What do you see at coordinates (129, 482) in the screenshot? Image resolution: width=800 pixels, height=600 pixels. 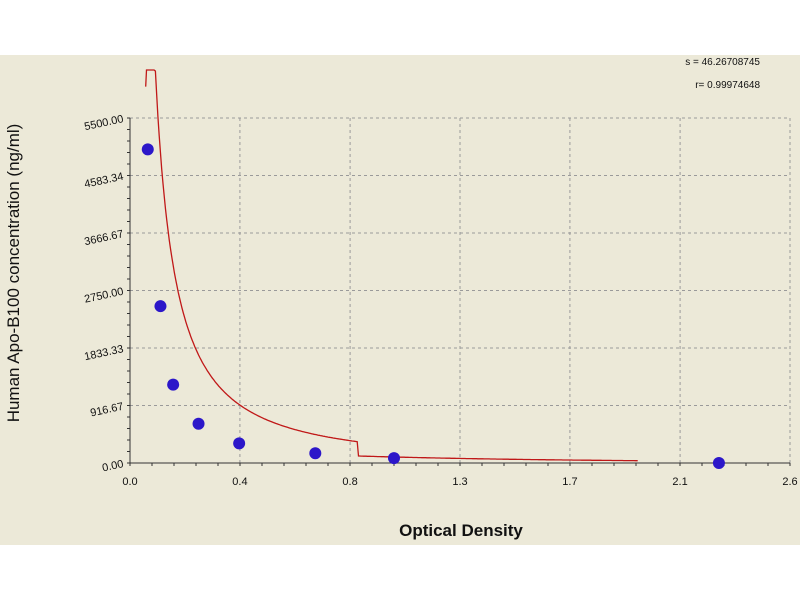 I see `x-tick-label: 0.0` at bounding box center [129, 482].